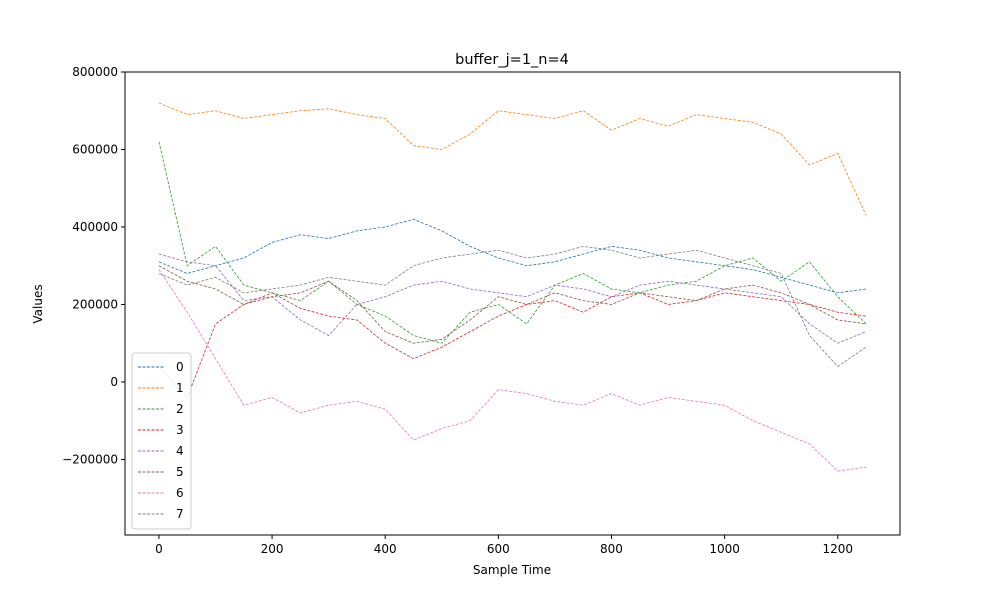 Image resolution: width=1000 pixels, height=600 pixels. I want to click on legend-label-0: 0, so click(180, 367).